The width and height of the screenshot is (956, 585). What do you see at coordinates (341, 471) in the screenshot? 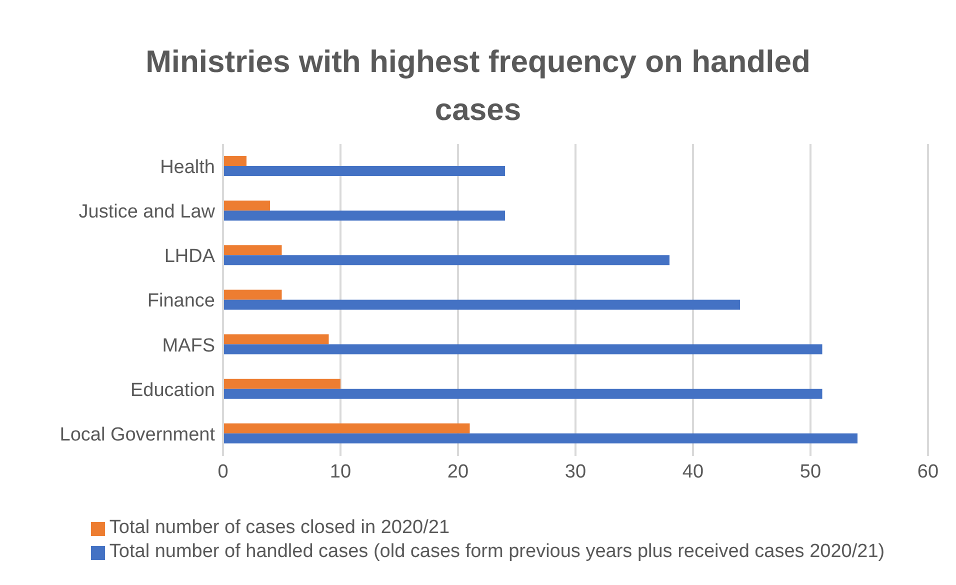
I see `x-tick-label: 10` at bounding box center [341, 471].